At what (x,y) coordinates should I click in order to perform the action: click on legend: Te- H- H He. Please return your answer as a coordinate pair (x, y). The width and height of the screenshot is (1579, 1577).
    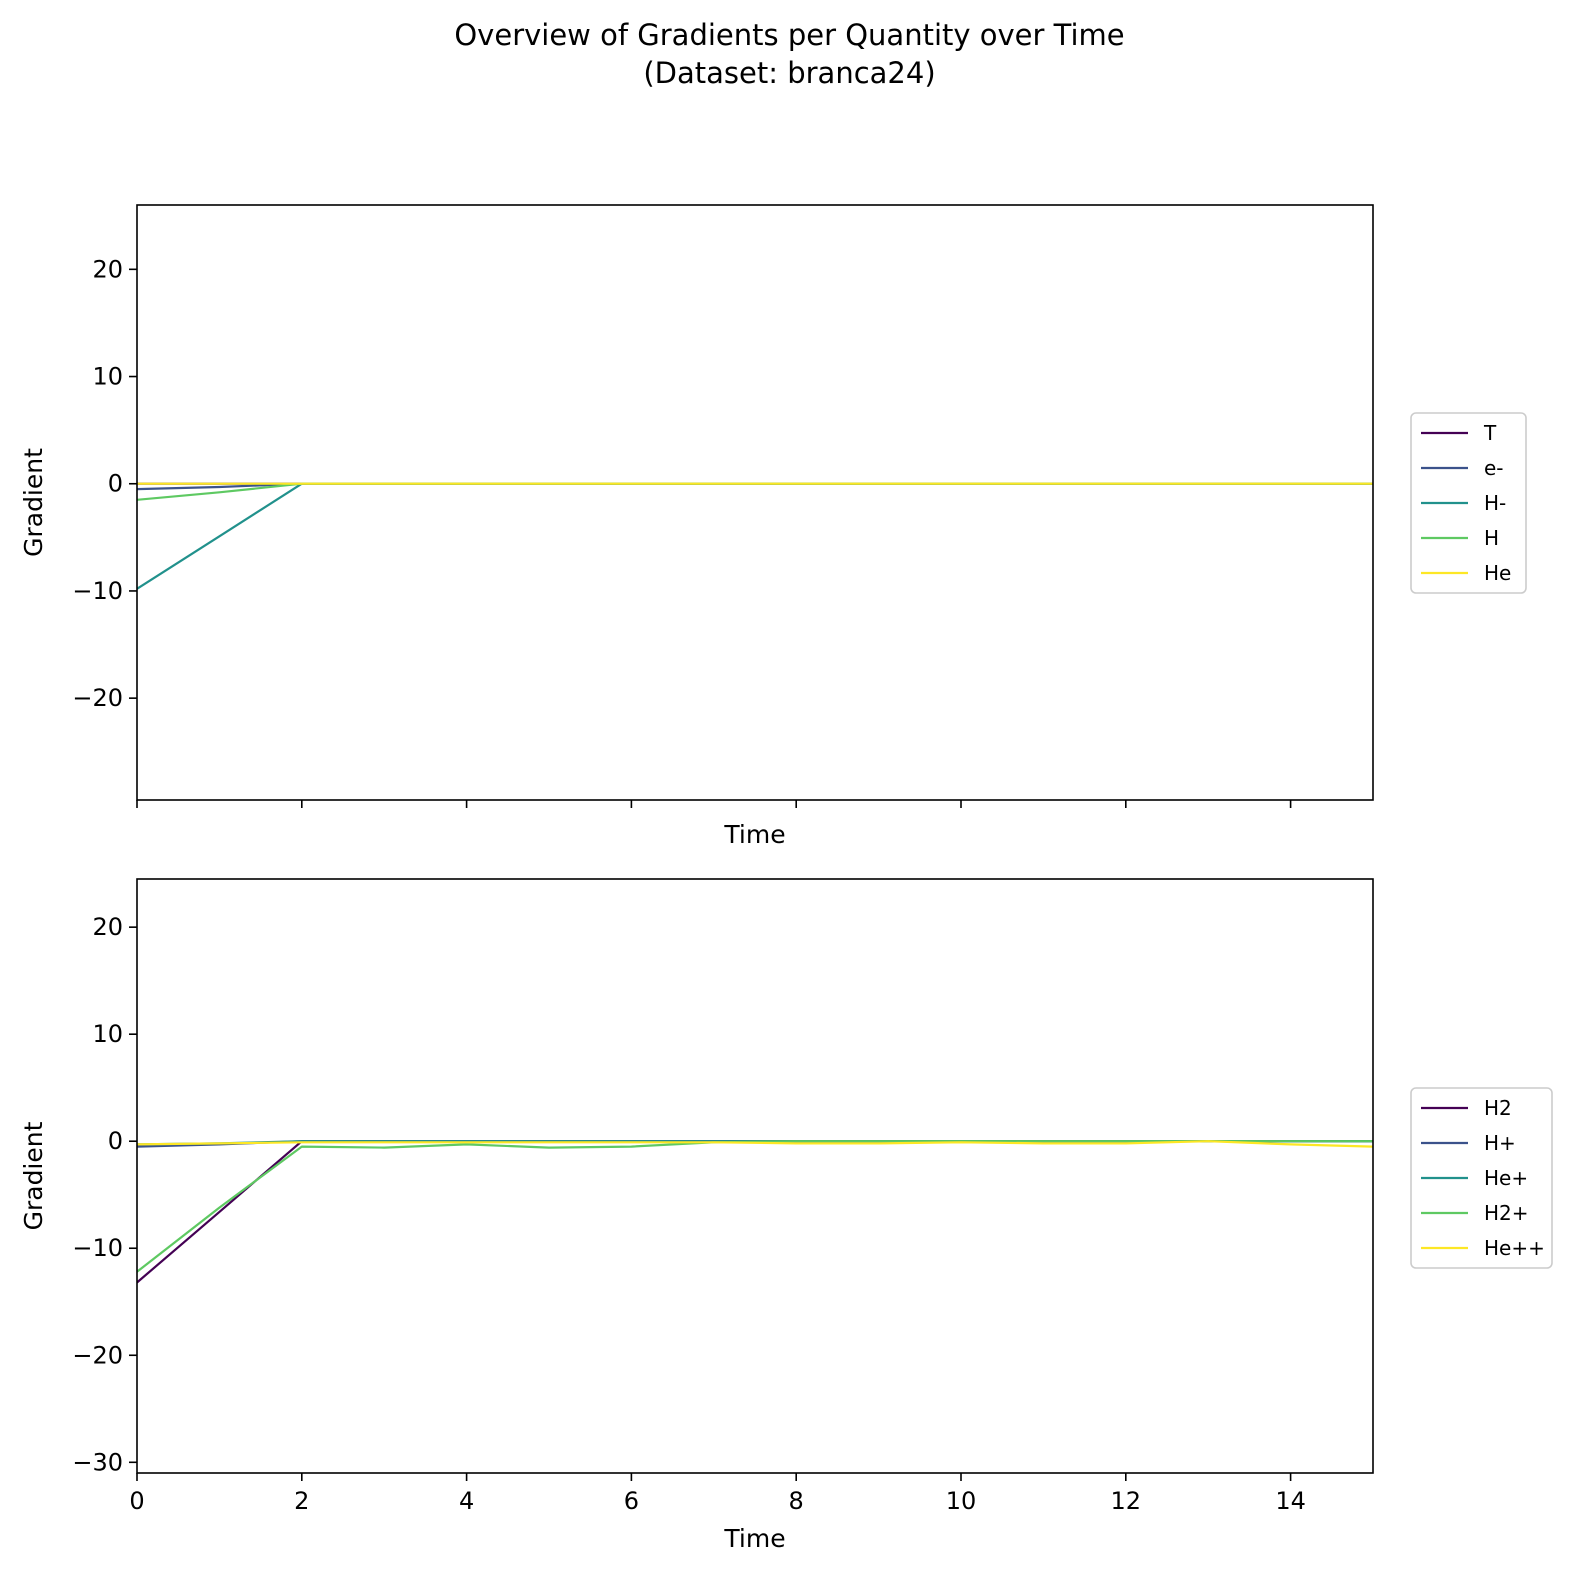
    Looking at the image, I should click on (1468, 503).